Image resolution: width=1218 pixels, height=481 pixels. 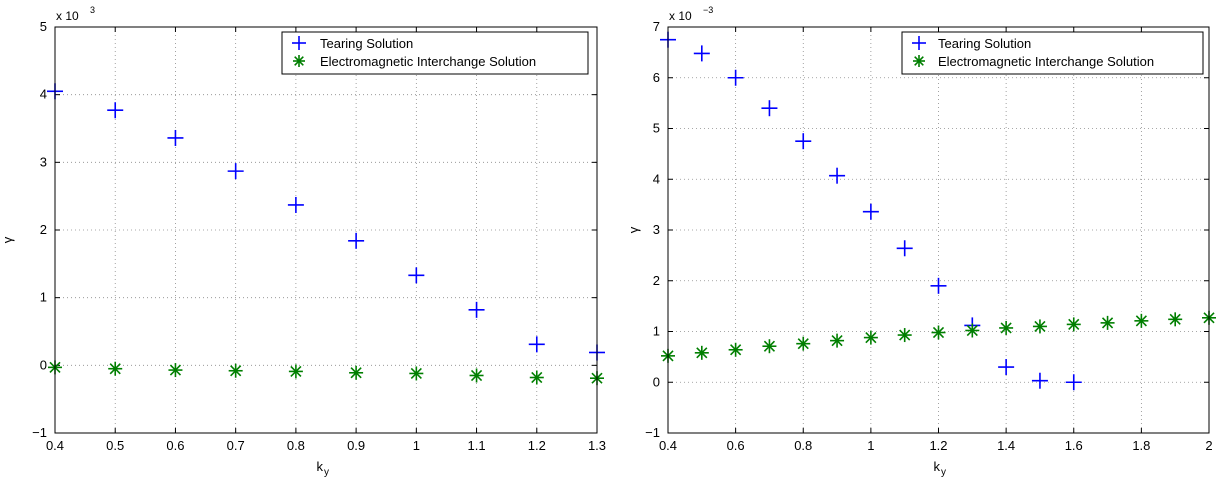 I want to click on y-tick-label: 2, so click(x=656, y=280).